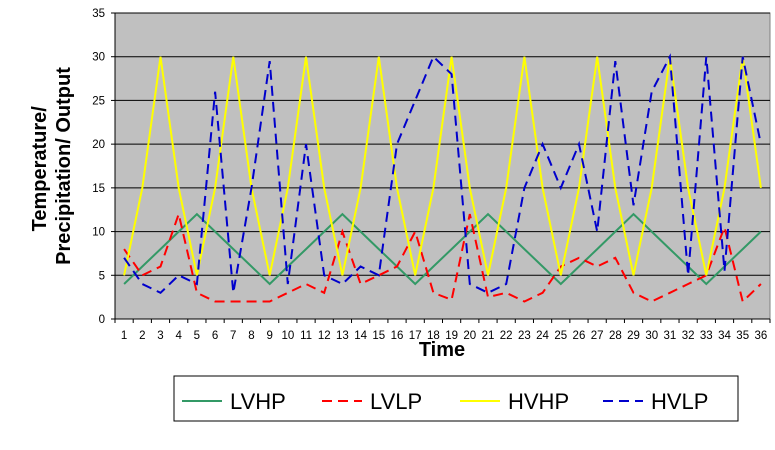 The image size is (775, 450). What do you see at coordinates (615, 336) in the screenshot?
I see `x-tick-label: 28` at bounding box center [615, 336].